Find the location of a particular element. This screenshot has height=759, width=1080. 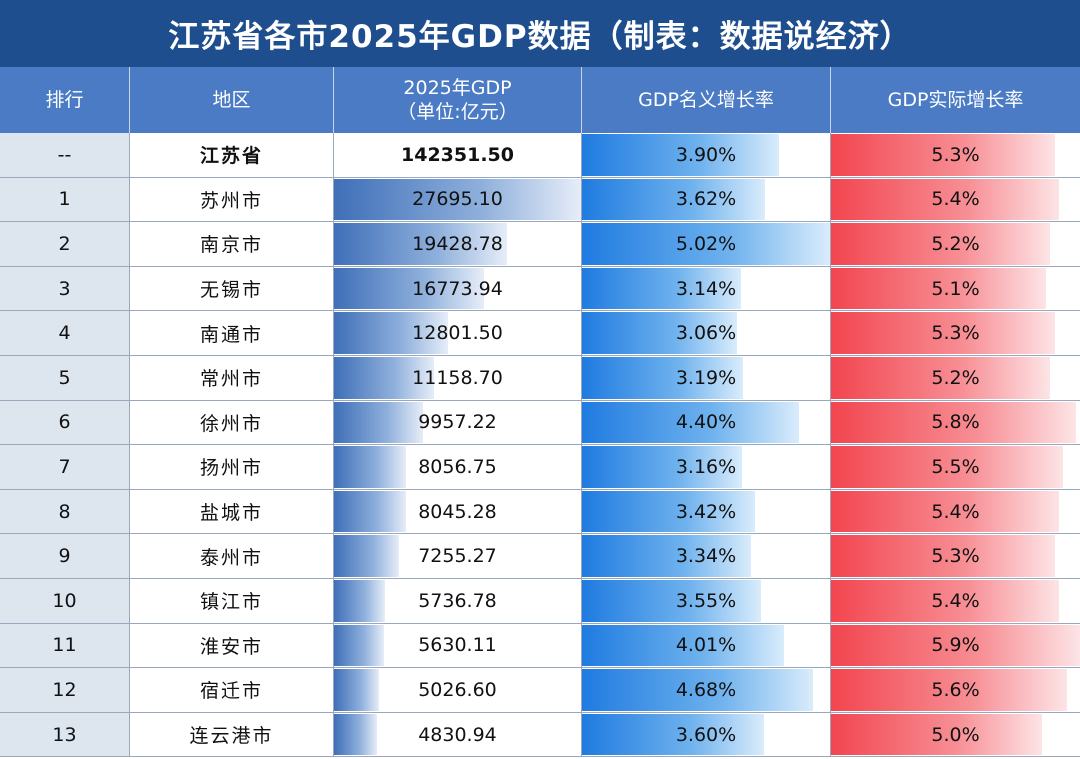

region-name: 宿迁市 is located at coordinates (231, 691).